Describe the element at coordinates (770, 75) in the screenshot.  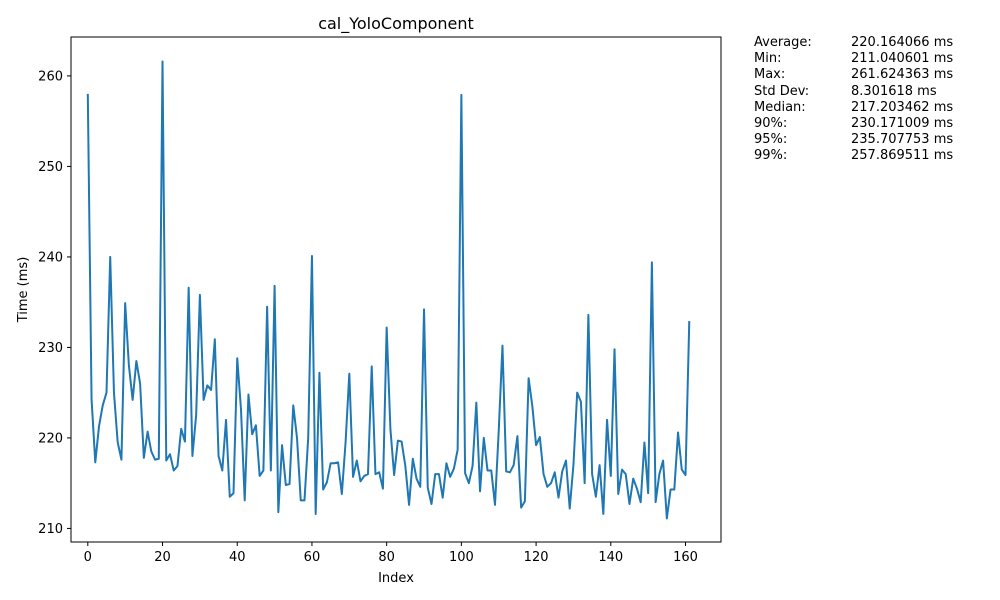
I see `stat-label: Max:` at that location.